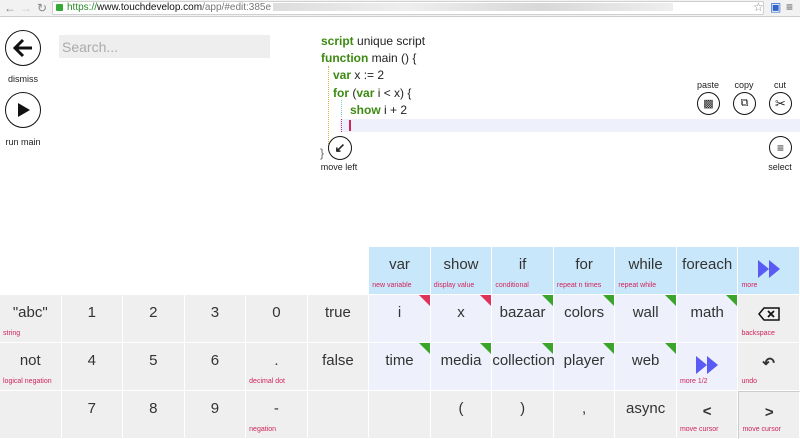 The width and height of the screenshot is (800, 439). I want to click on key-more: more, so click(769, 271).